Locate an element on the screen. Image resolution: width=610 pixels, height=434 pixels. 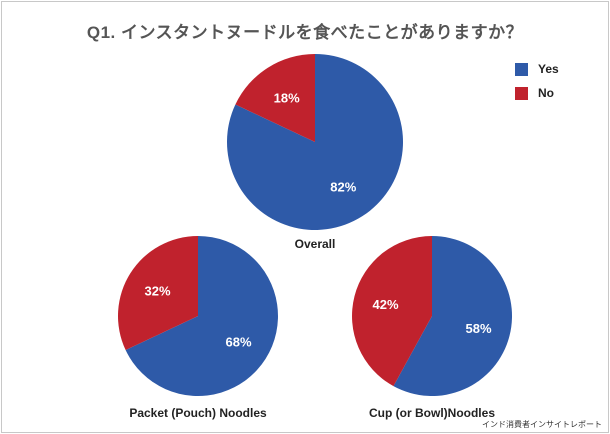
chart-title: Q1. インスタントヌードルを食べたことがありますか？ is located at coordinates (305, 32).